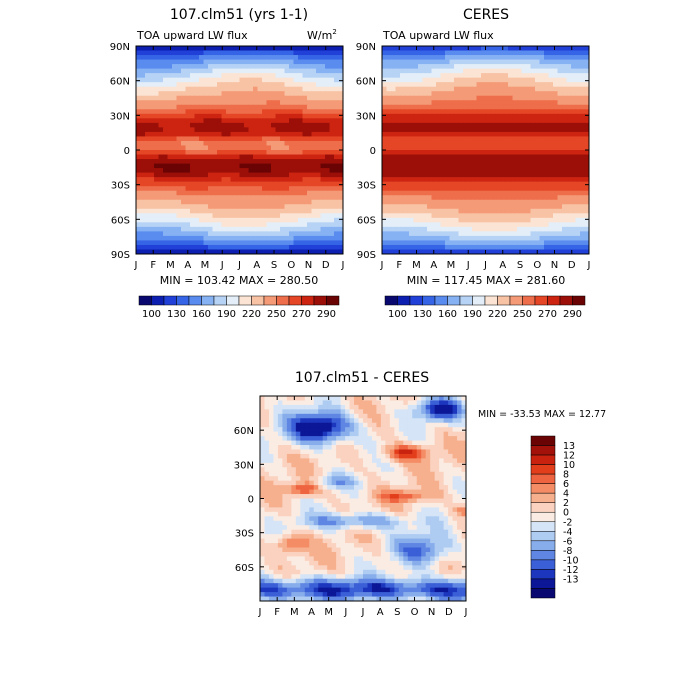 This screenshot has width=700, height=700. I want to click on y-tick-label: 60N, so click(366, 82).